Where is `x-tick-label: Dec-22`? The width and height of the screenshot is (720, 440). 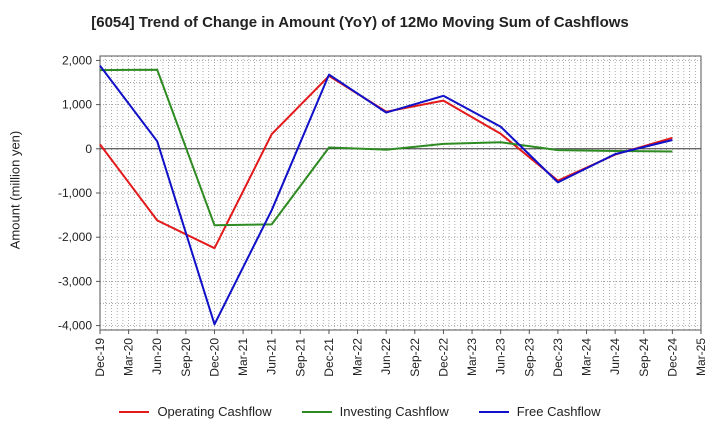
x-tick-label: Dec-22 is located at coordinates (443, 357).